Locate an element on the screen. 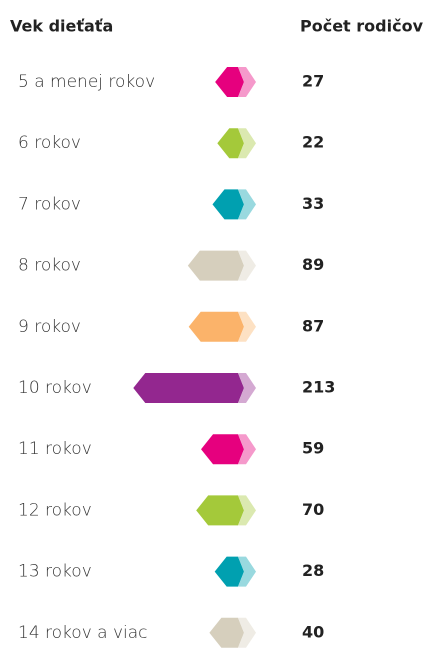  value-header: Počet rodičov is located at coordinates (362, 26).